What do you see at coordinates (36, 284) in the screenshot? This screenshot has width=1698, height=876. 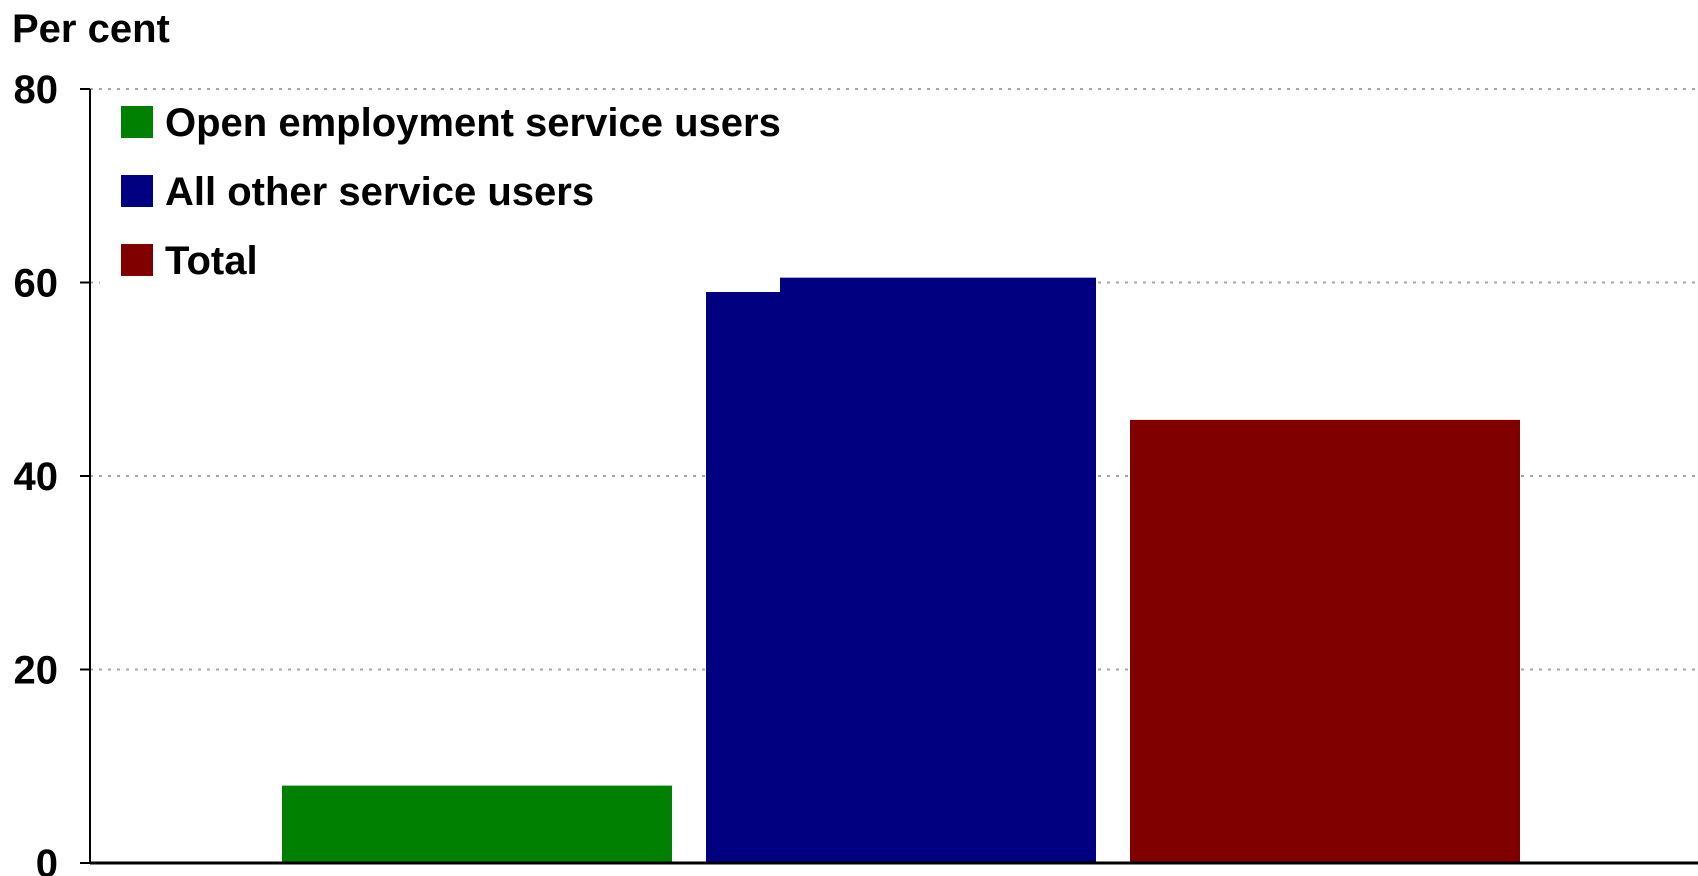 I see `y-tick-label: 60` at bounding box center [36, 284].